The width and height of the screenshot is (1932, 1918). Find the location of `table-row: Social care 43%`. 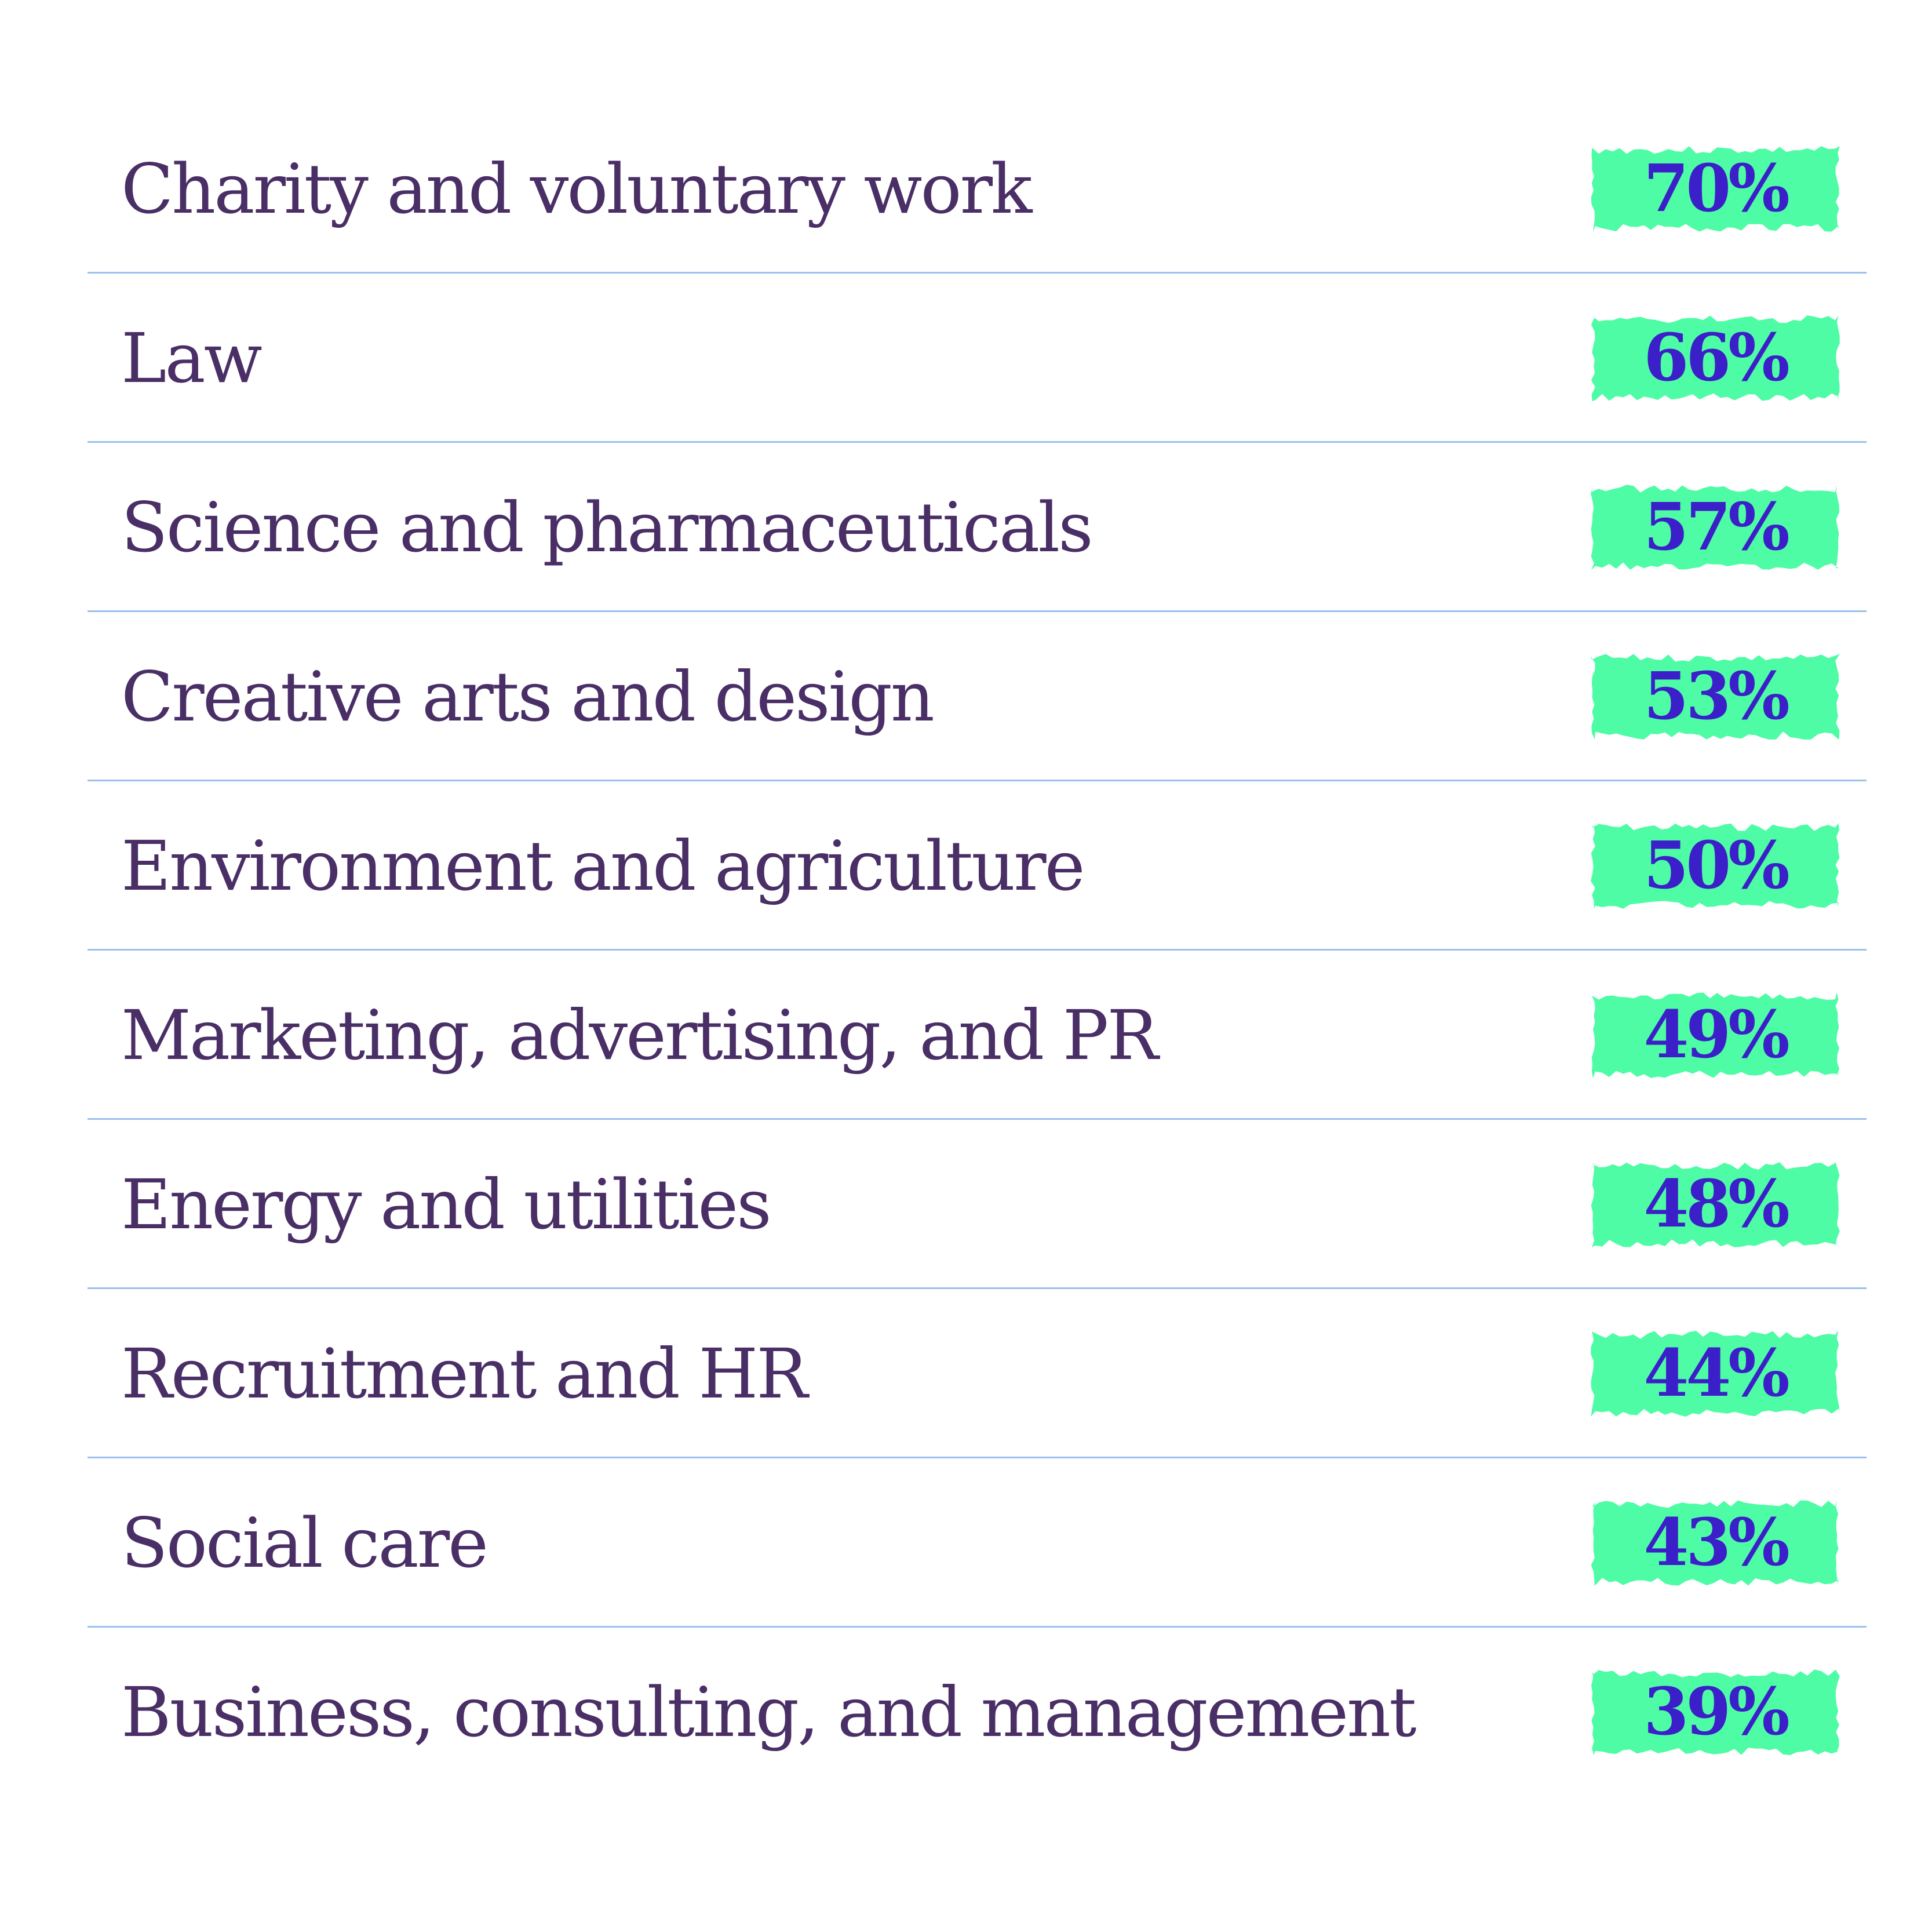

table-row: Social care 43% is located at coordinates (977, 1543).